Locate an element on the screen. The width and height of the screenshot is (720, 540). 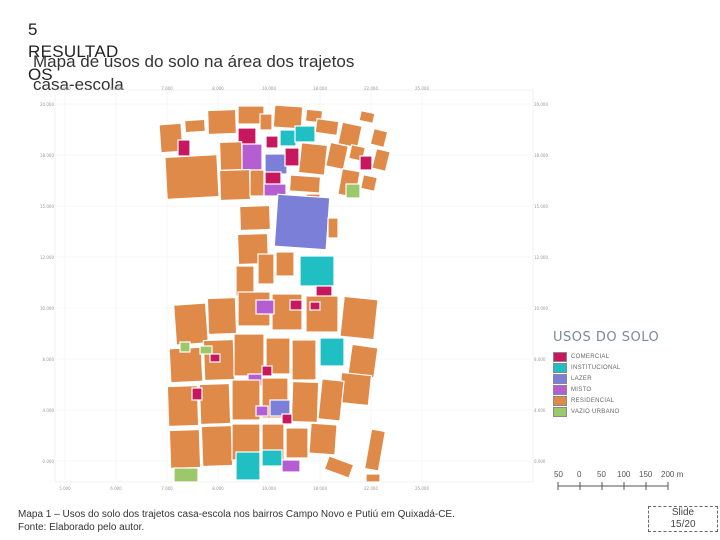
legend-title: USOS DO SOLO is located at coordinates (606, 337).